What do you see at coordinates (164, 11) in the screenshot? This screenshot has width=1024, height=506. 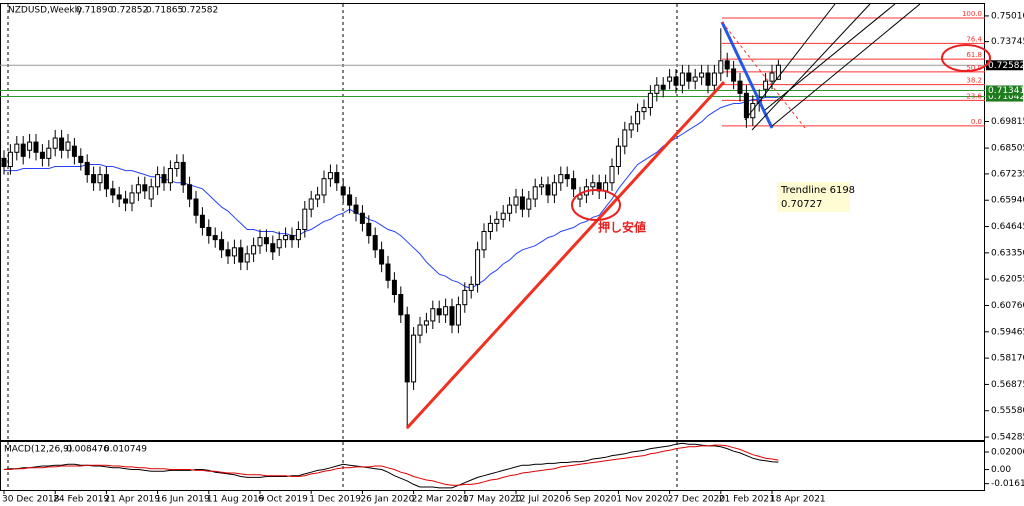 I see `header-low: 0.71865` at bounding box center [164, 11].